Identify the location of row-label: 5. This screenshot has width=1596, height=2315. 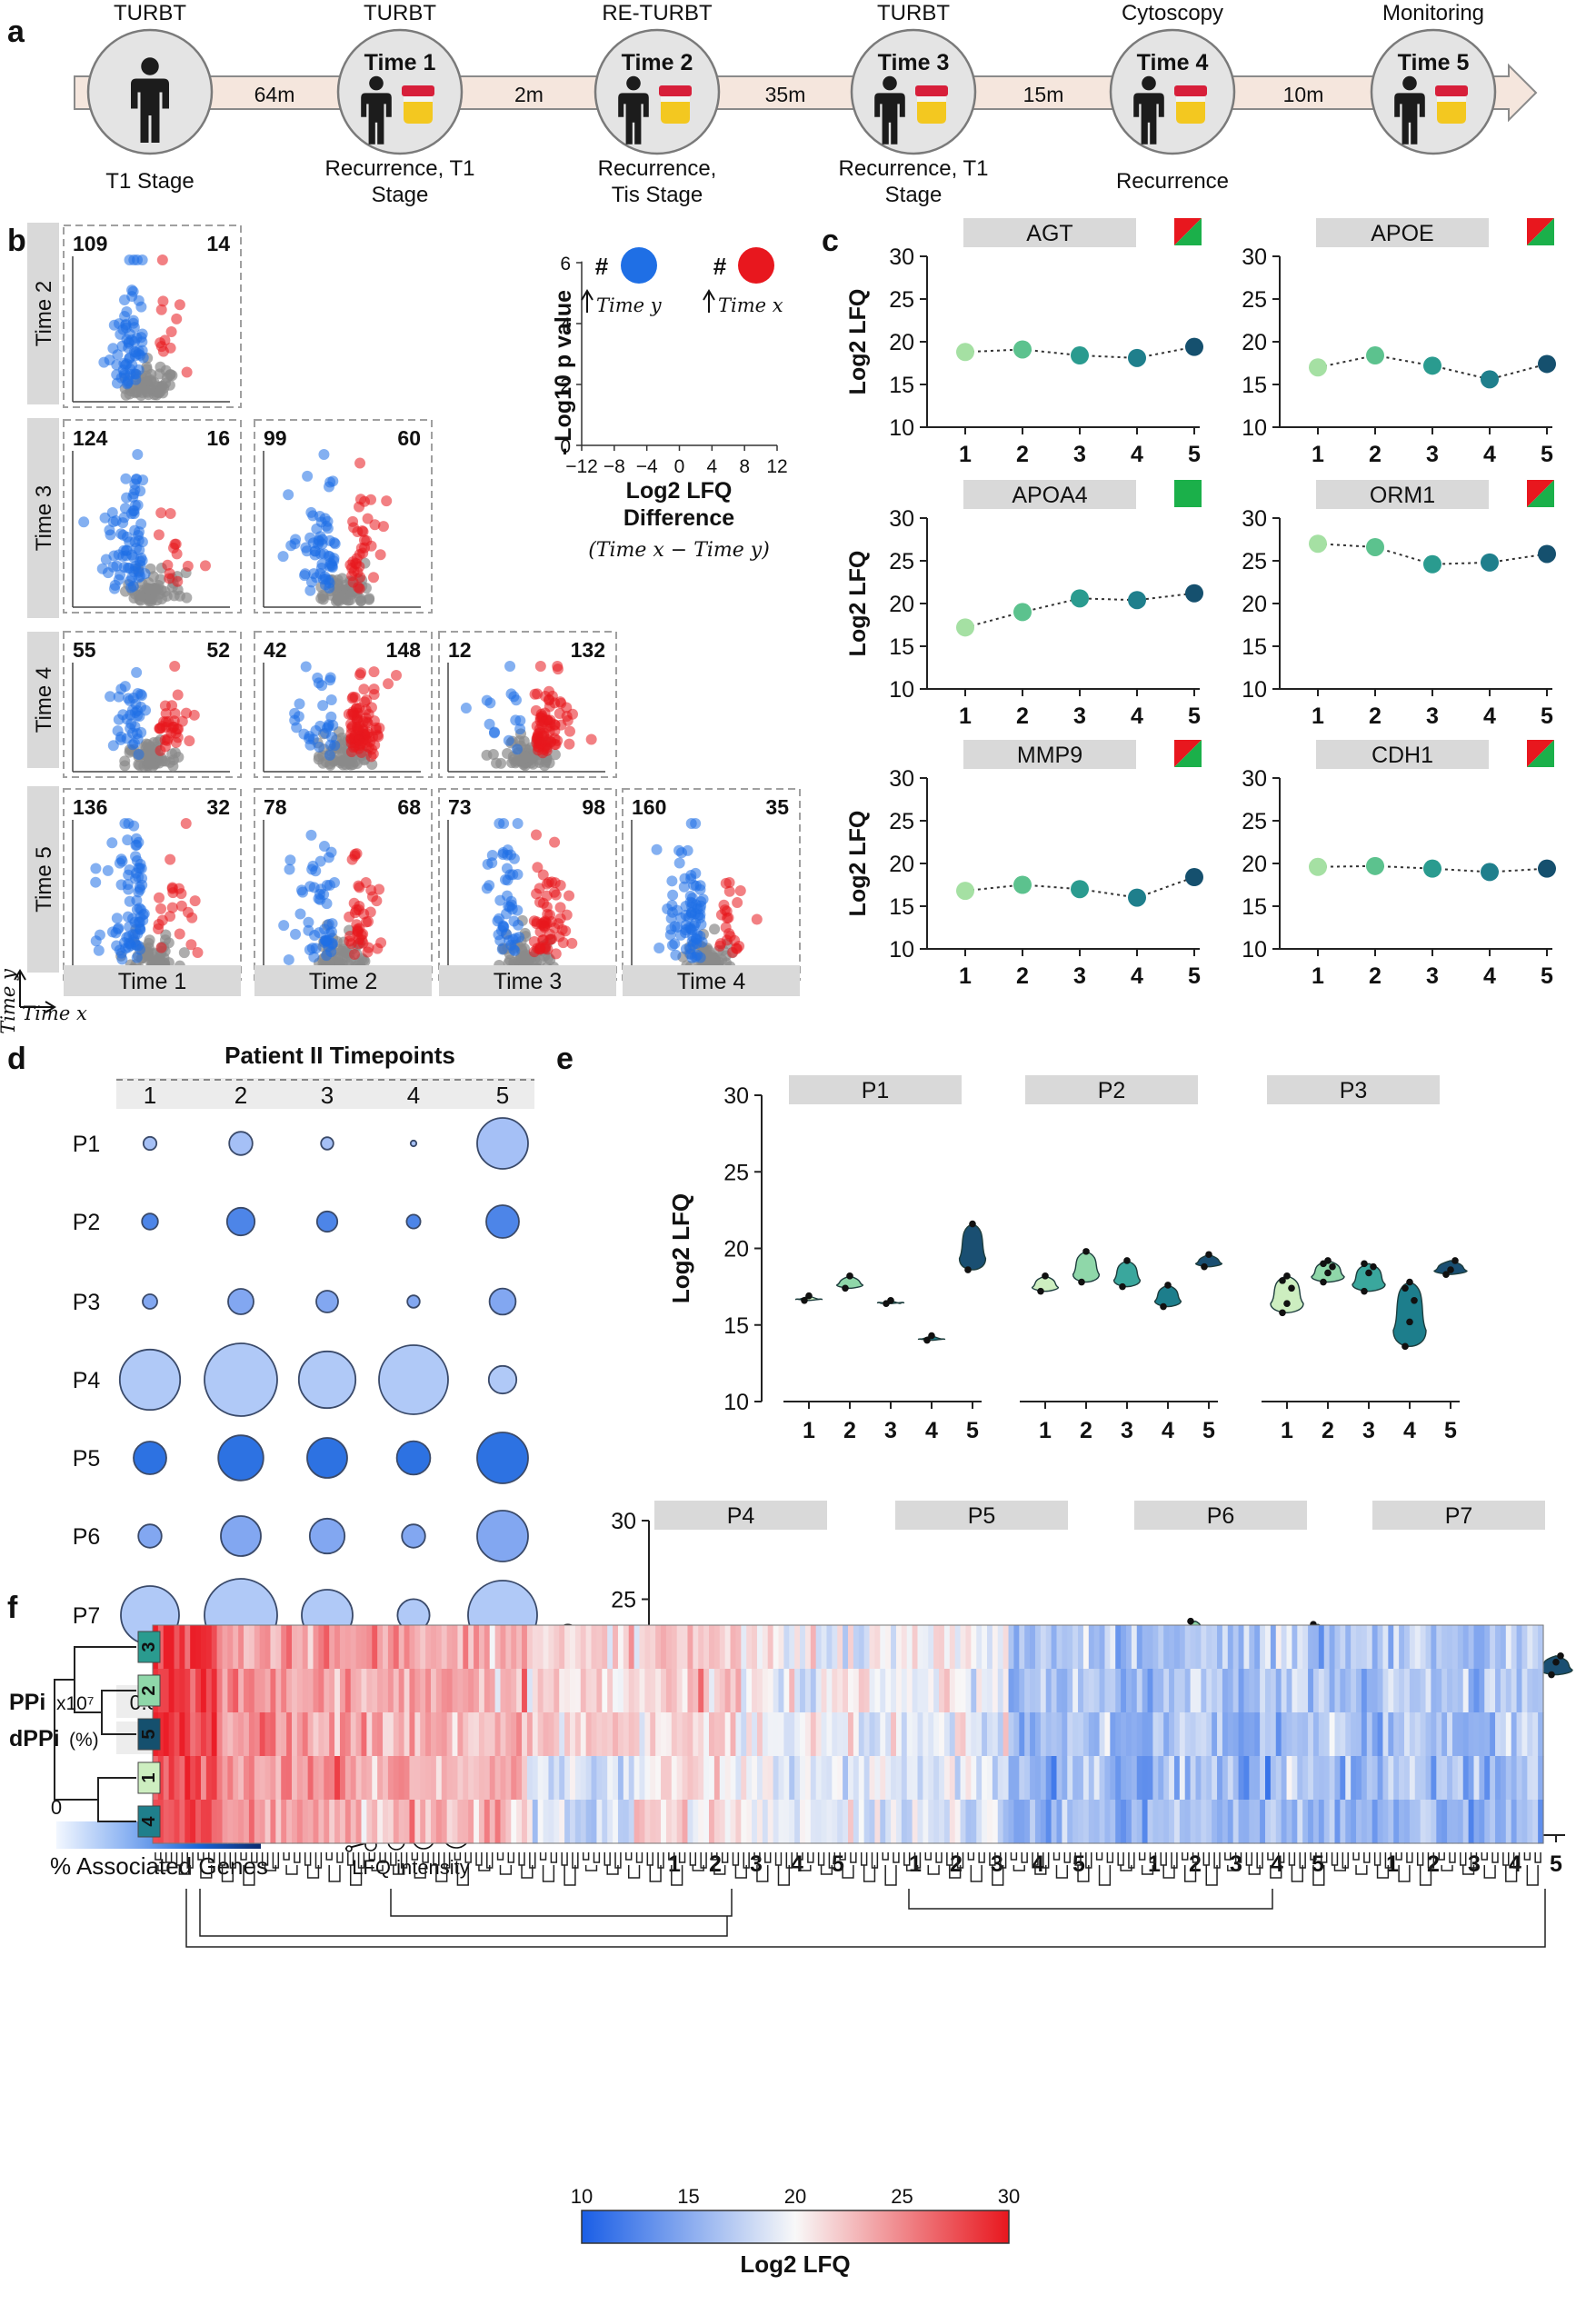
(149, 1734).